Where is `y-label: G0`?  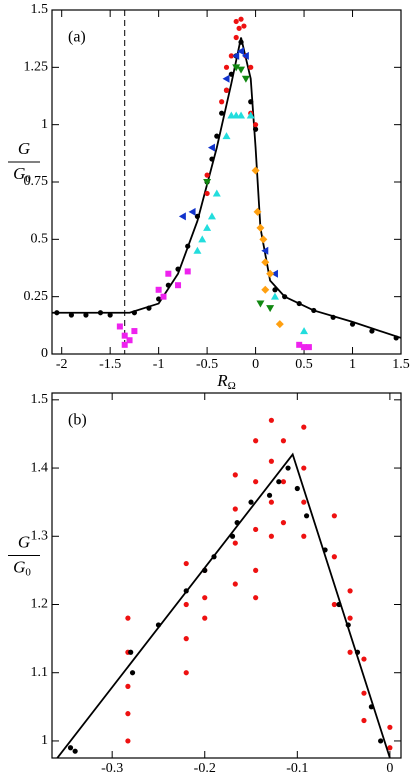 y-label: G0 is located at coordinates (22, 567).